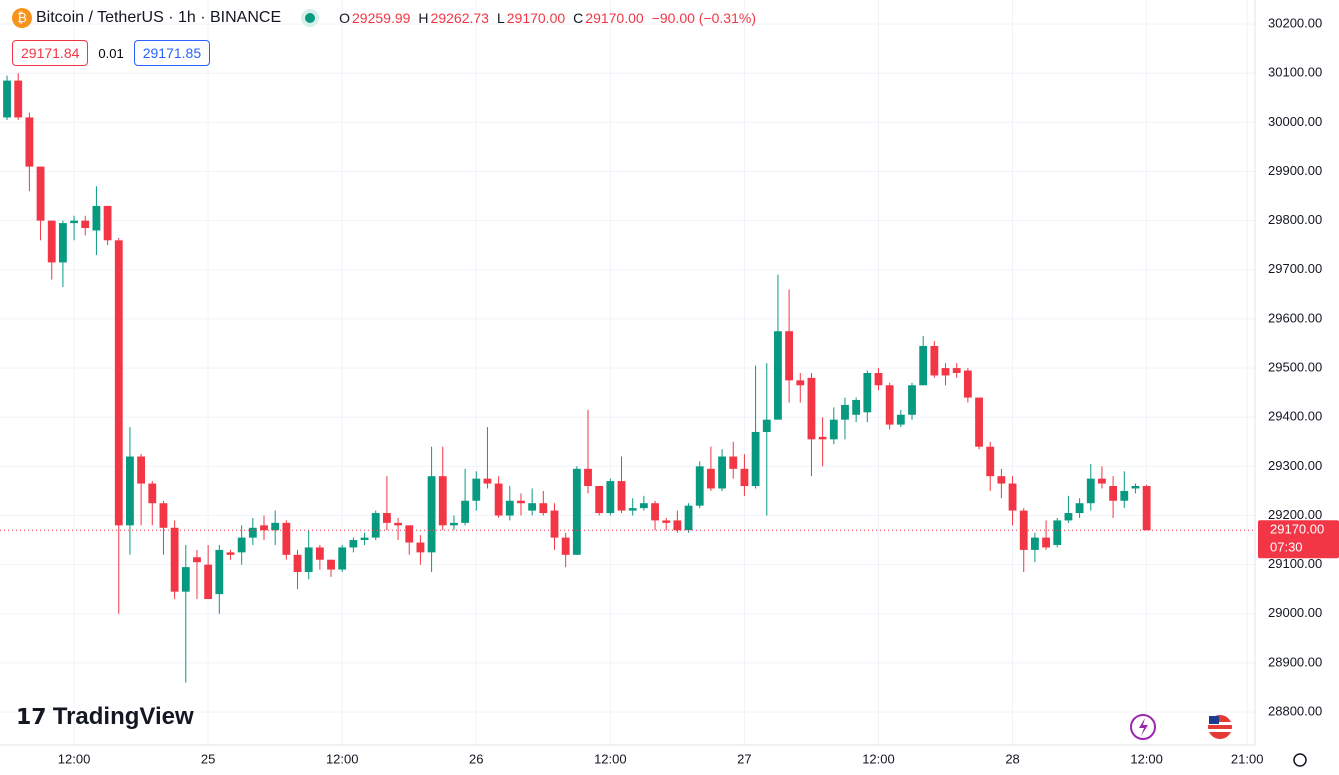 The width and height of the screenshot is (1339, 775). I want to click on x-tick-label: 25, so click(208, 758).